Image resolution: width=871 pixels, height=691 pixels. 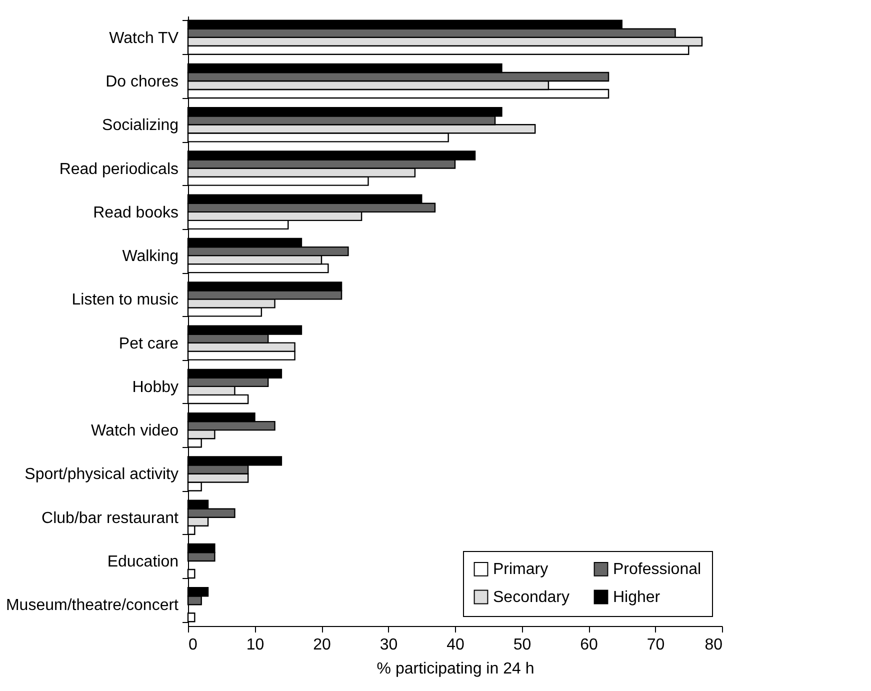 I want to click on y-tick-label: Watch video, so click(x=135, y=431).